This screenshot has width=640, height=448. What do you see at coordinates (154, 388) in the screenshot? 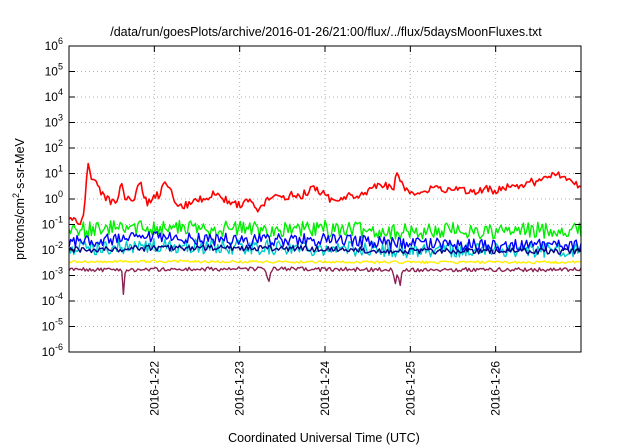
I see `x-tick-label: 2016-1-22` at bounding box center [154, 388].